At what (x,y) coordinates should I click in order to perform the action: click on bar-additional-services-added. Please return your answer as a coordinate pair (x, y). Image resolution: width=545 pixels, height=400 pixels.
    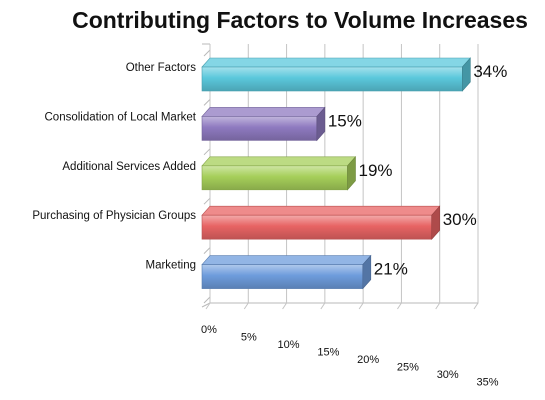
    Looking at the image, I should click on (279, 173).